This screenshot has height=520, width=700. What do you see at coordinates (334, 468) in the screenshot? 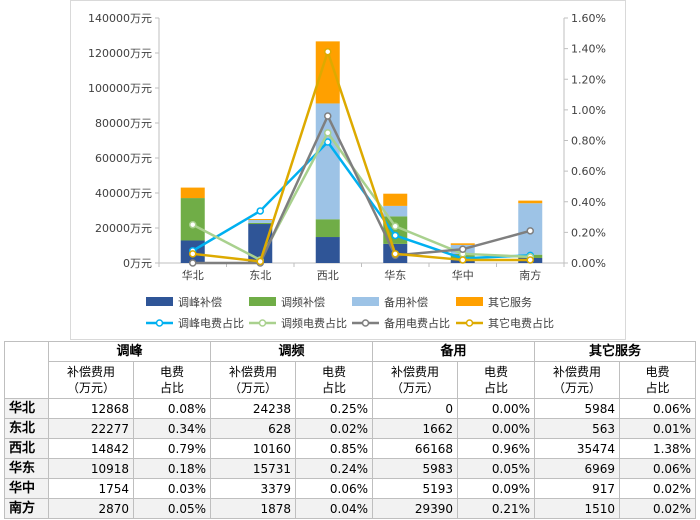
I see `table-cell: 0.24%` at bounding box center [334, 468].